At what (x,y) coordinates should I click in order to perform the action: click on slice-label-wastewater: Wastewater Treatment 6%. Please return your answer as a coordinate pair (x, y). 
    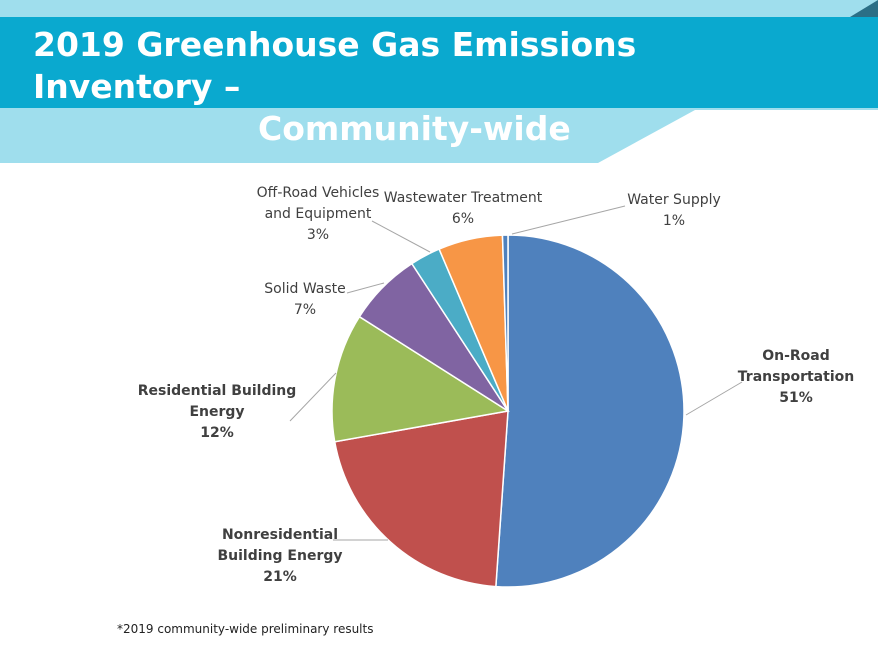
    Looking at the image, I should click on (463, 208).